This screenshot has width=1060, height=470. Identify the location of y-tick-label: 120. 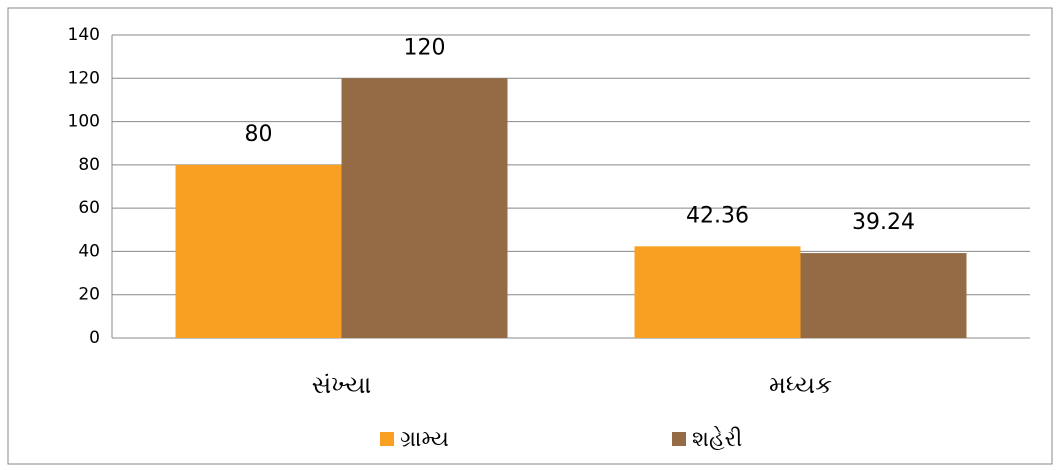
(84, 78).